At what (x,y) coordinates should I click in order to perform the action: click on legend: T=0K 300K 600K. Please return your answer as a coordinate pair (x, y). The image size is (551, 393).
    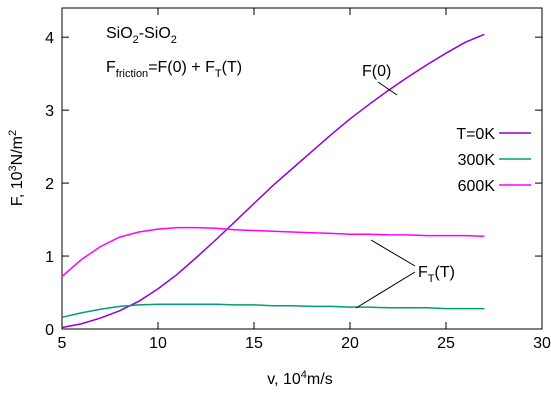
    Looking at the image, I should click on (493, 160).